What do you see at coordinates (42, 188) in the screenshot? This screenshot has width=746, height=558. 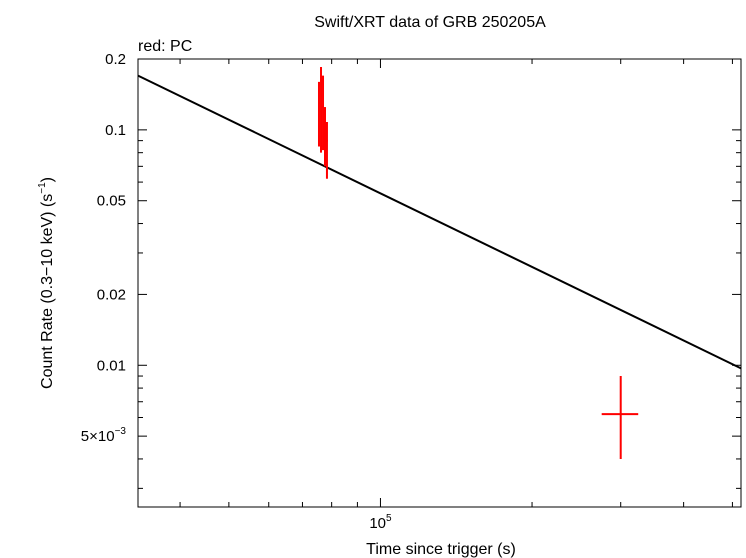 I see `y-axis-label-superscript: −1` at bounding box center [42, 188].